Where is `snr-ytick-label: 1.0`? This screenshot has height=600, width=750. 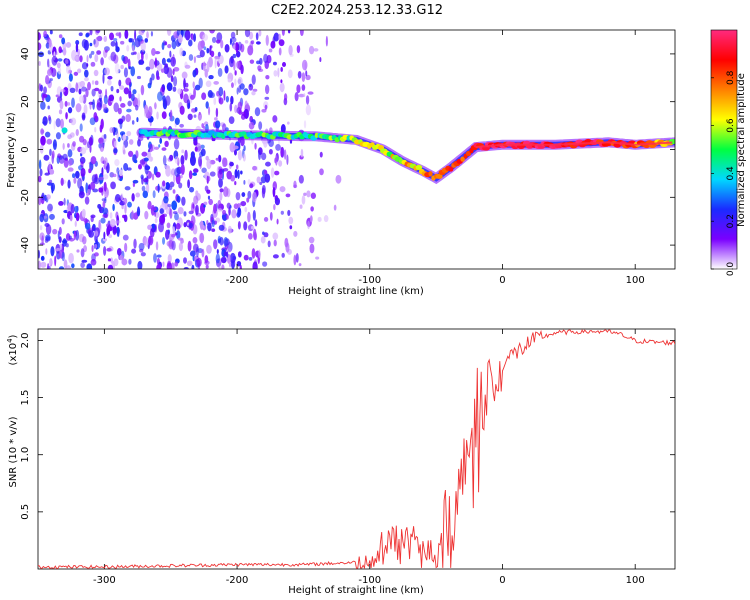 snr-ytick-label: 1.0 is located at coordinates (25, 455).